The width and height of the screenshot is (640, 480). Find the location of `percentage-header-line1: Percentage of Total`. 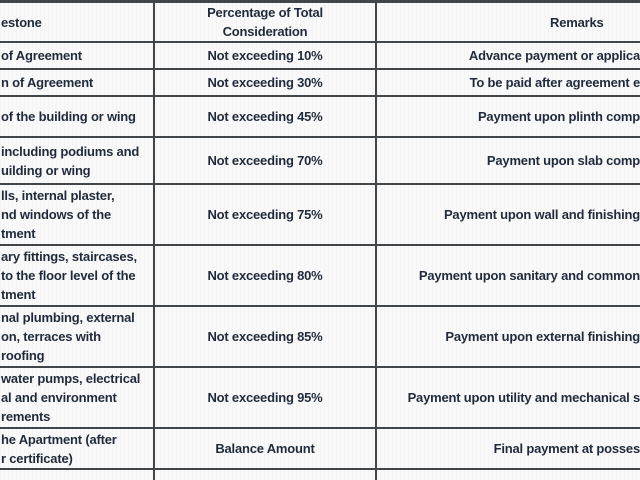

percentage-header-line1: Percentage of Total is located at coordinates (265, 12).